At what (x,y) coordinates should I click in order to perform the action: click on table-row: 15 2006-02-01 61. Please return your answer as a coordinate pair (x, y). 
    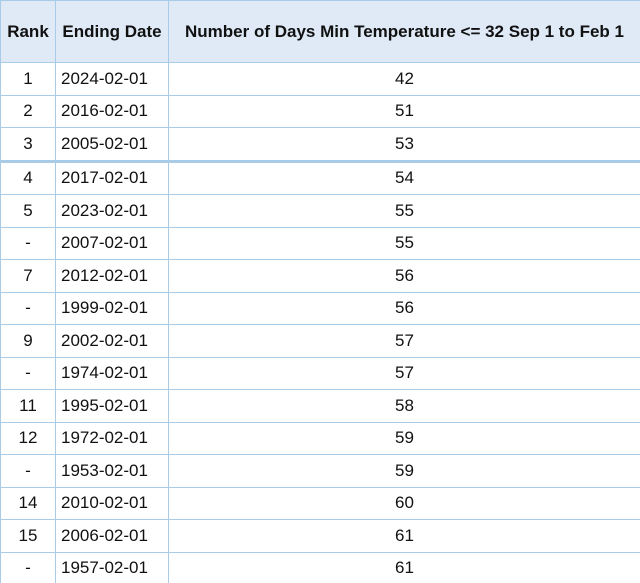
    Looking at the image, I should click on (320, 536).